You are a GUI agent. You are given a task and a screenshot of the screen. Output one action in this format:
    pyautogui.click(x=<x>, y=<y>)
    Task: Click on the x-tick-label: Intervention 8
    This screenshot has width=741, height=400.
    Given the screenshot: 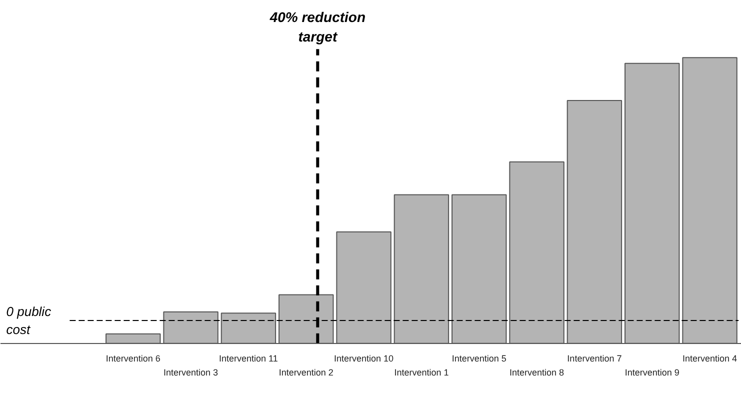 What is the action you would take?
    pyautogui.click(x=537, y=373)
    